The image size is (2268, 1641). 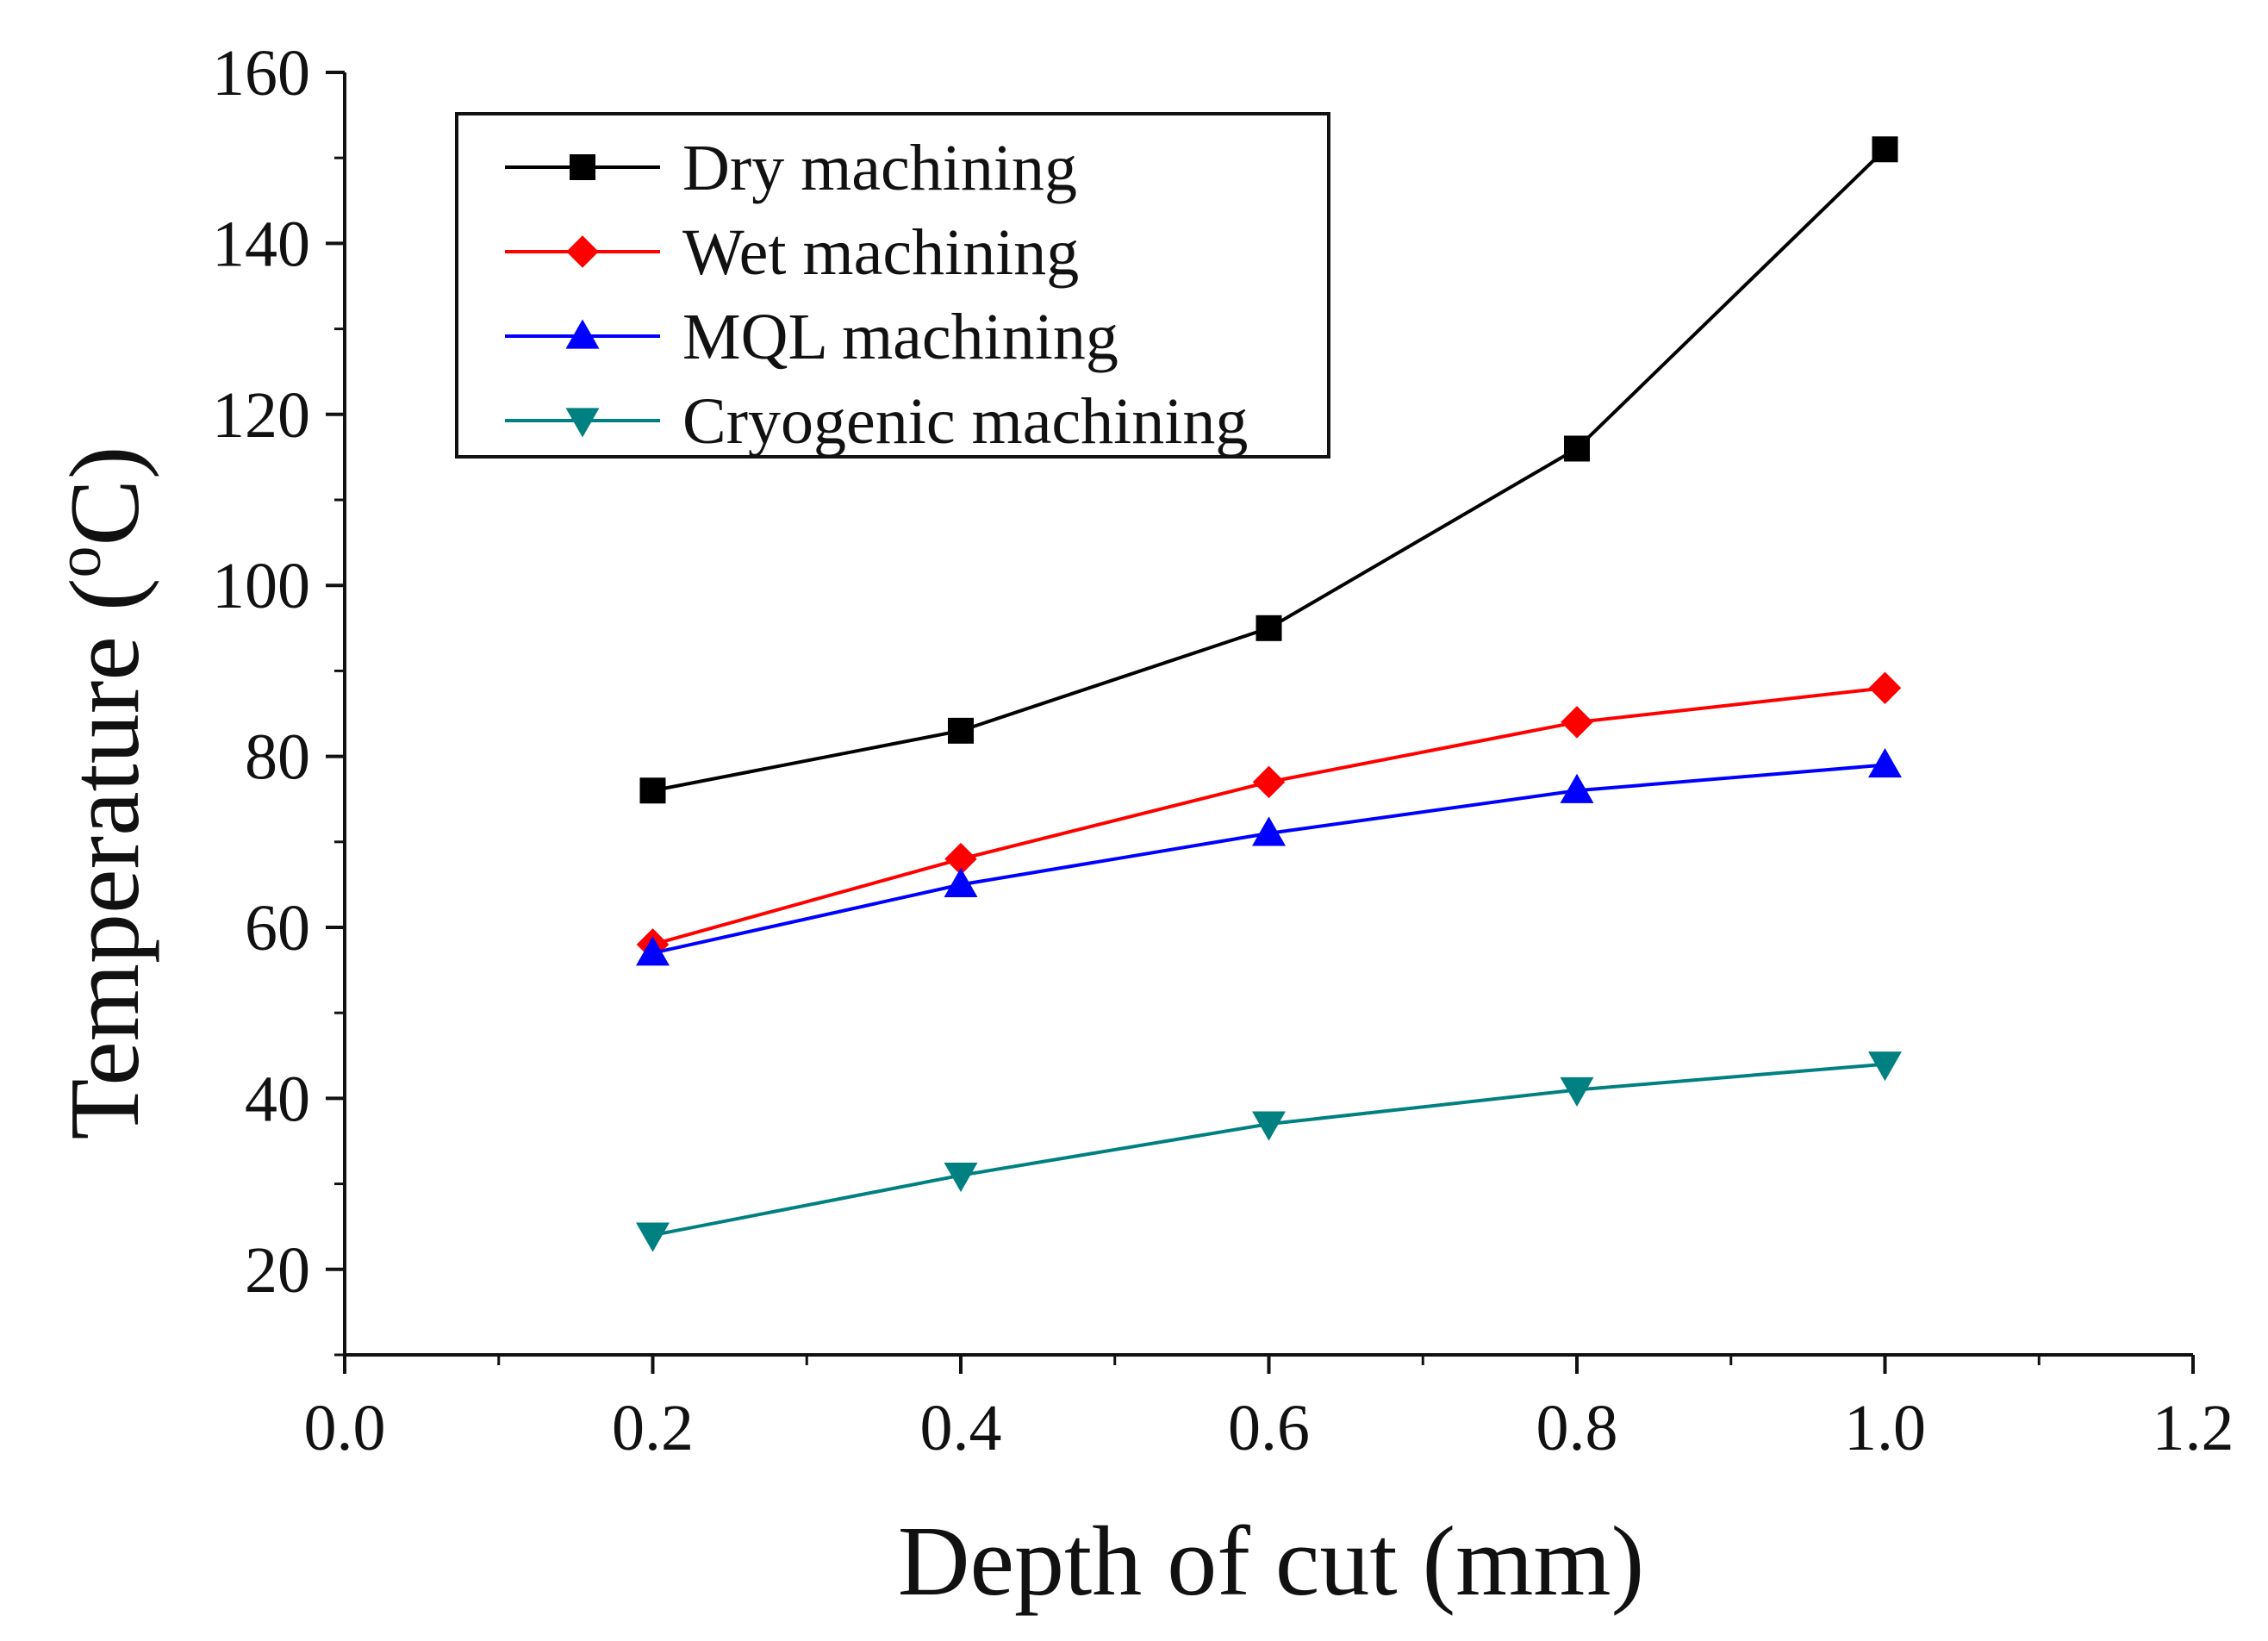 I want to click on y-tick-label: 160, so click(x=261, y=73).